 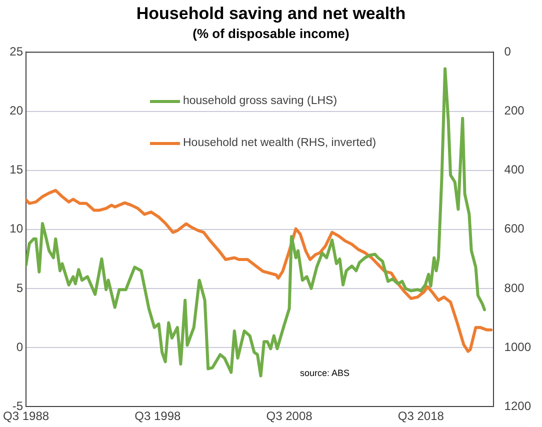 I want to click on y-tick-label: 15, so click(x=17, y=169).